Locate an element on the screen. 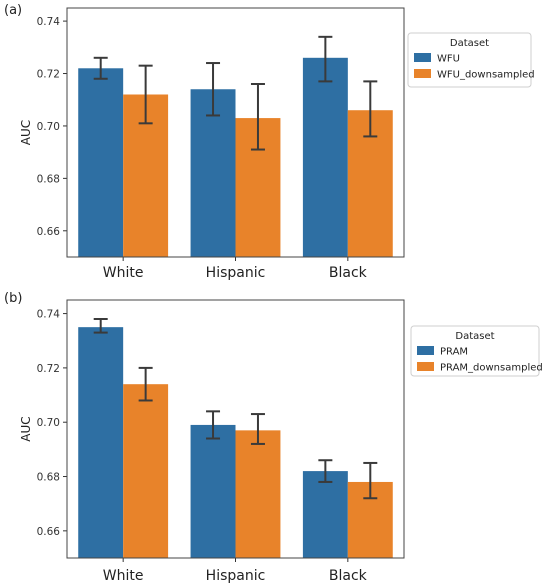  legend-label: PRAM_downsampled is located at coordinates (491, 368).